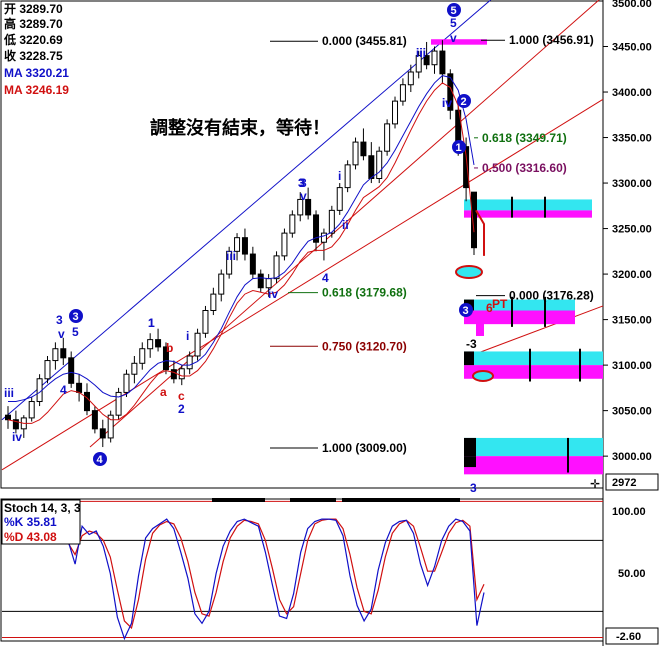 This screenshot has height=646, width=659. What do you see at coordinates (524, 168) in the screenshot?
I see `fib-level-label: 0.500 (3316.60)` at bounding box center [524, 168].